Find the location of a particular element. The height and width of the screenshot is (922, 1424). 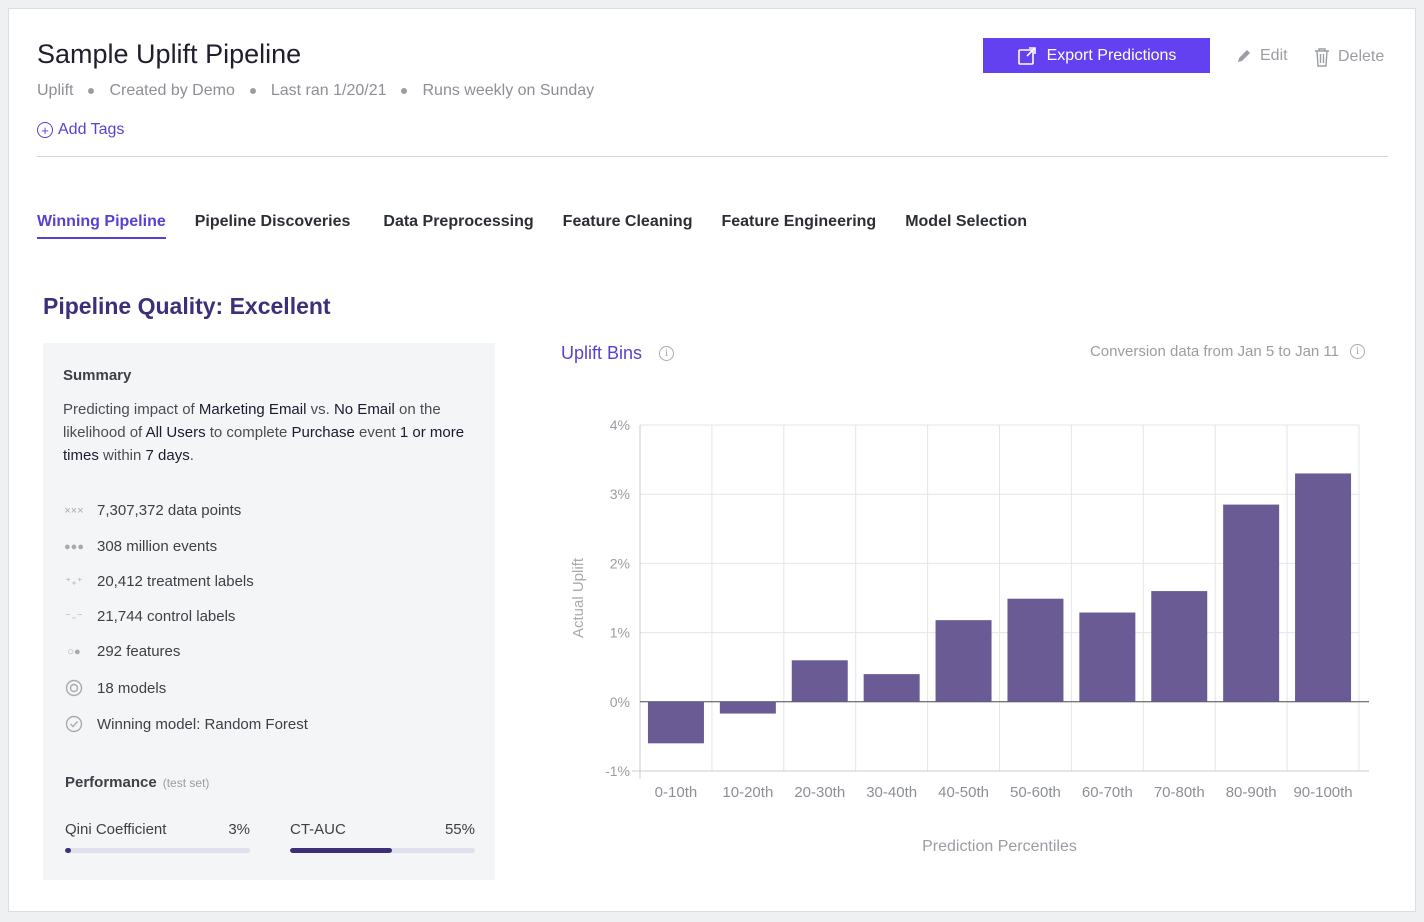

uplift-bins-header: Uplift Bins i is located at coordinates (618, 353).